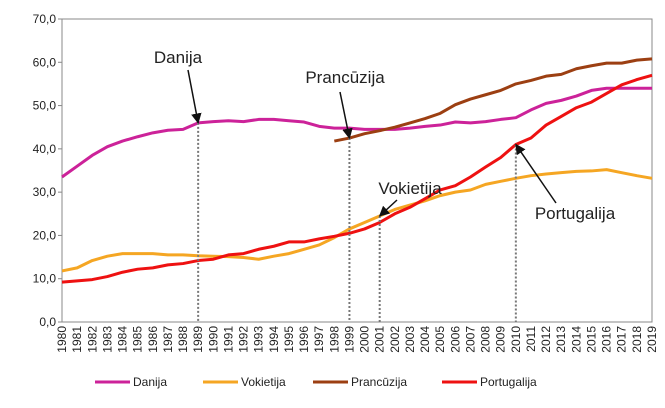 Image resolution: width=665 pixels, height=408 pixels. I want to click on x-tick-label: 2016, so click(607, 339).